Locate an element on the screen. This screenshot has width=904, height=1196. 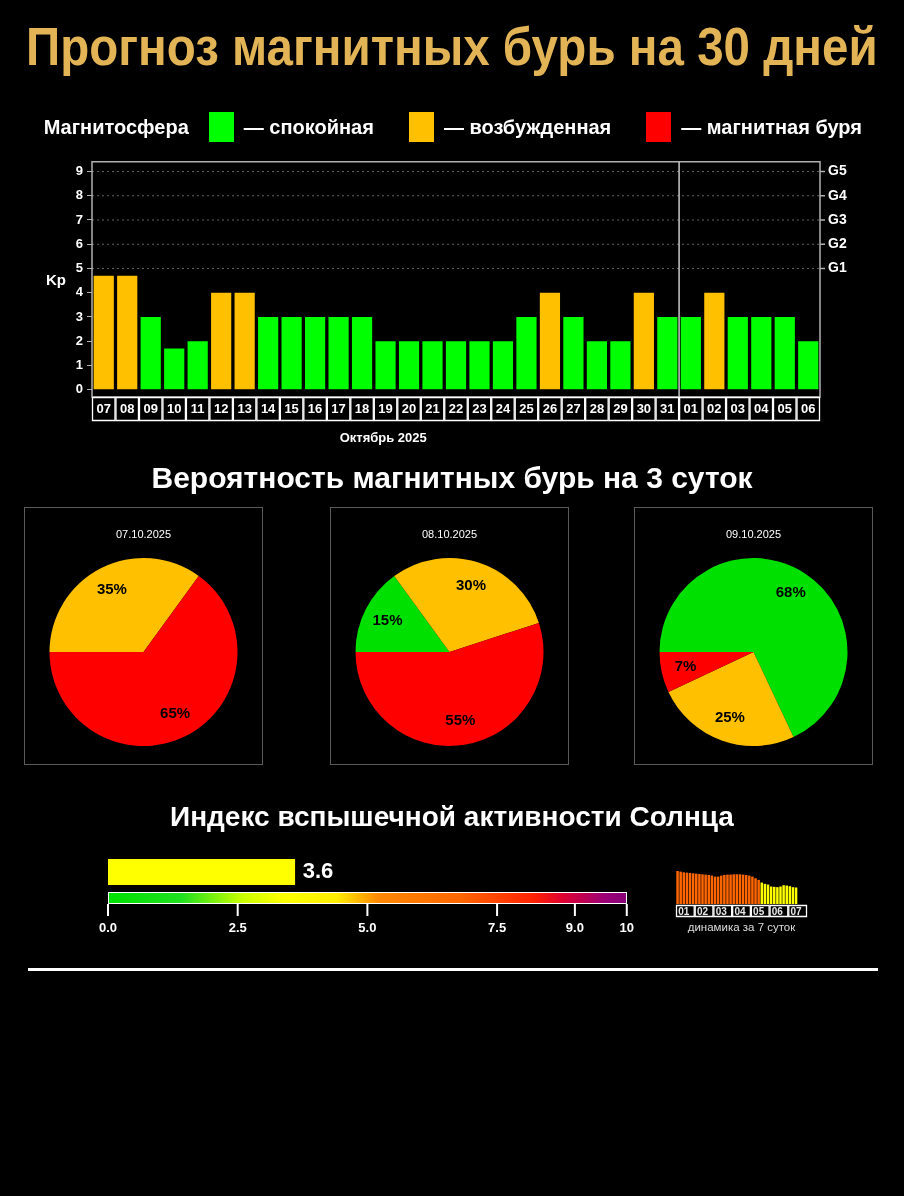
chart-title: 08.10.2025 is located at coordinates (449, 534).